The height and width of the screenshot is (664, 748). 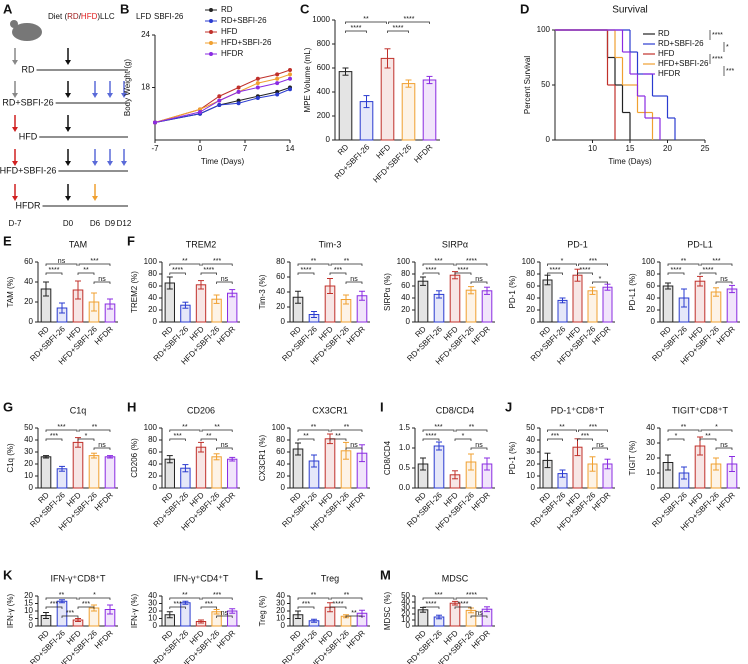 What do you see at coordinates (145, 34) in the screenshot?
I see `y-tick-label: 24` at bounding box center [145, 34].